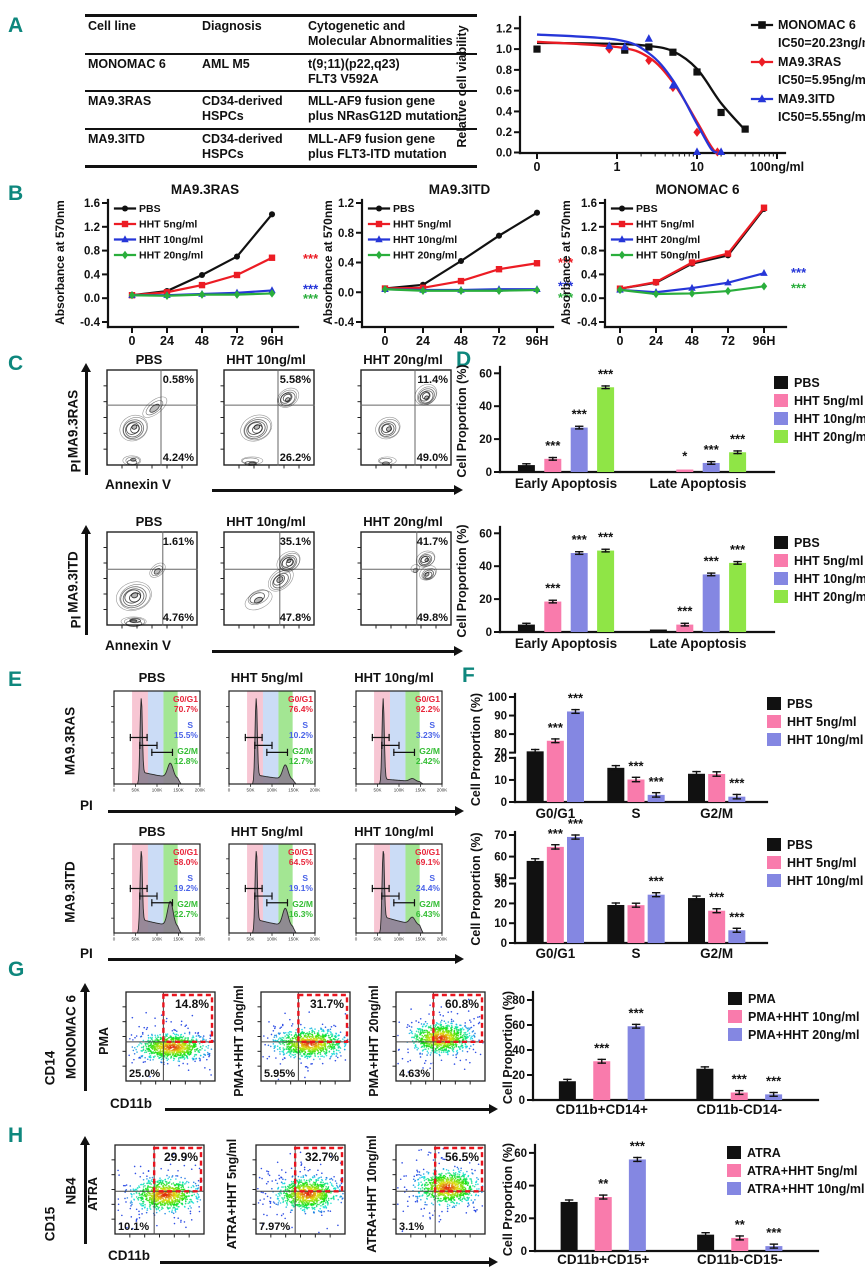 This screenshot has width=865, height=1280. Describe the element at coordinates (668, 256) in the screenshot. I see `svg-text: HHT 50ng/ml` at that location.